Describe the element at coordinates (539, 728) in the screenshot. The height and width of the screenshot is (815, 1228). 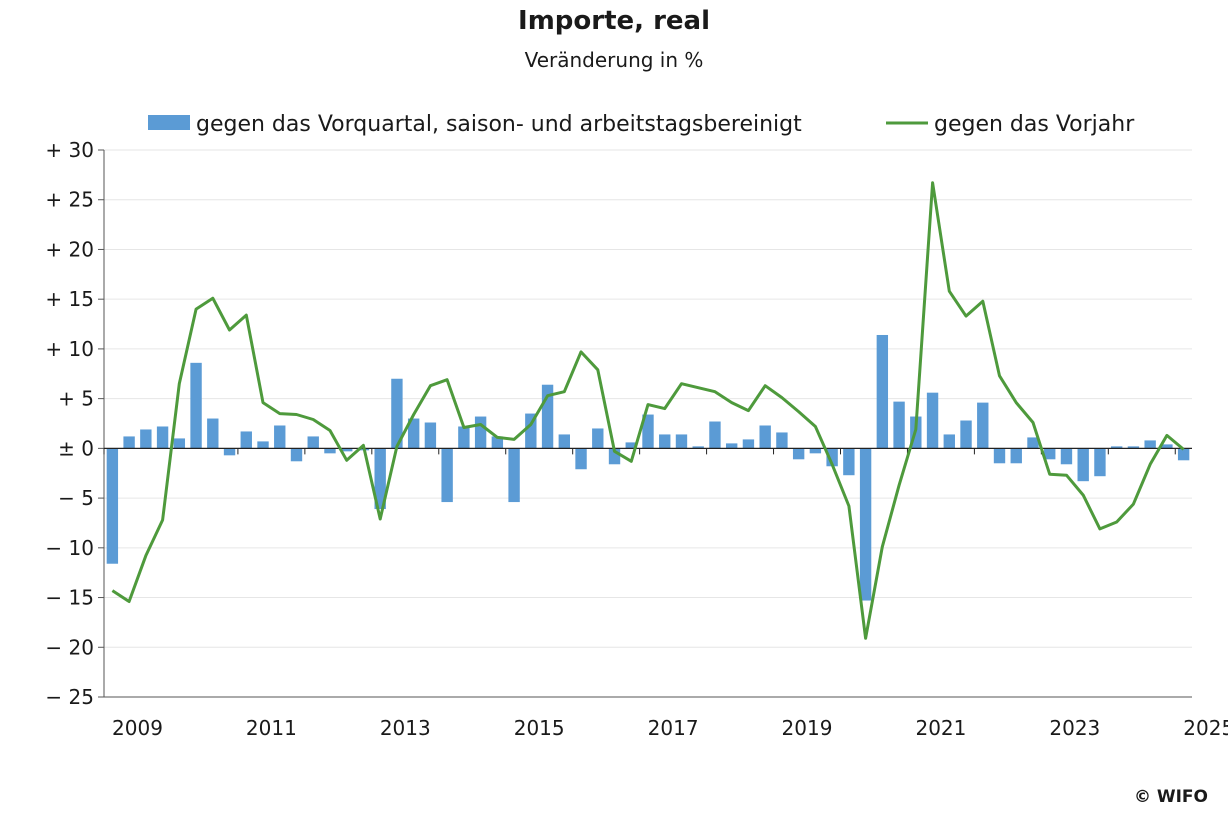
I see `x-tick-label: 2015` at that location.